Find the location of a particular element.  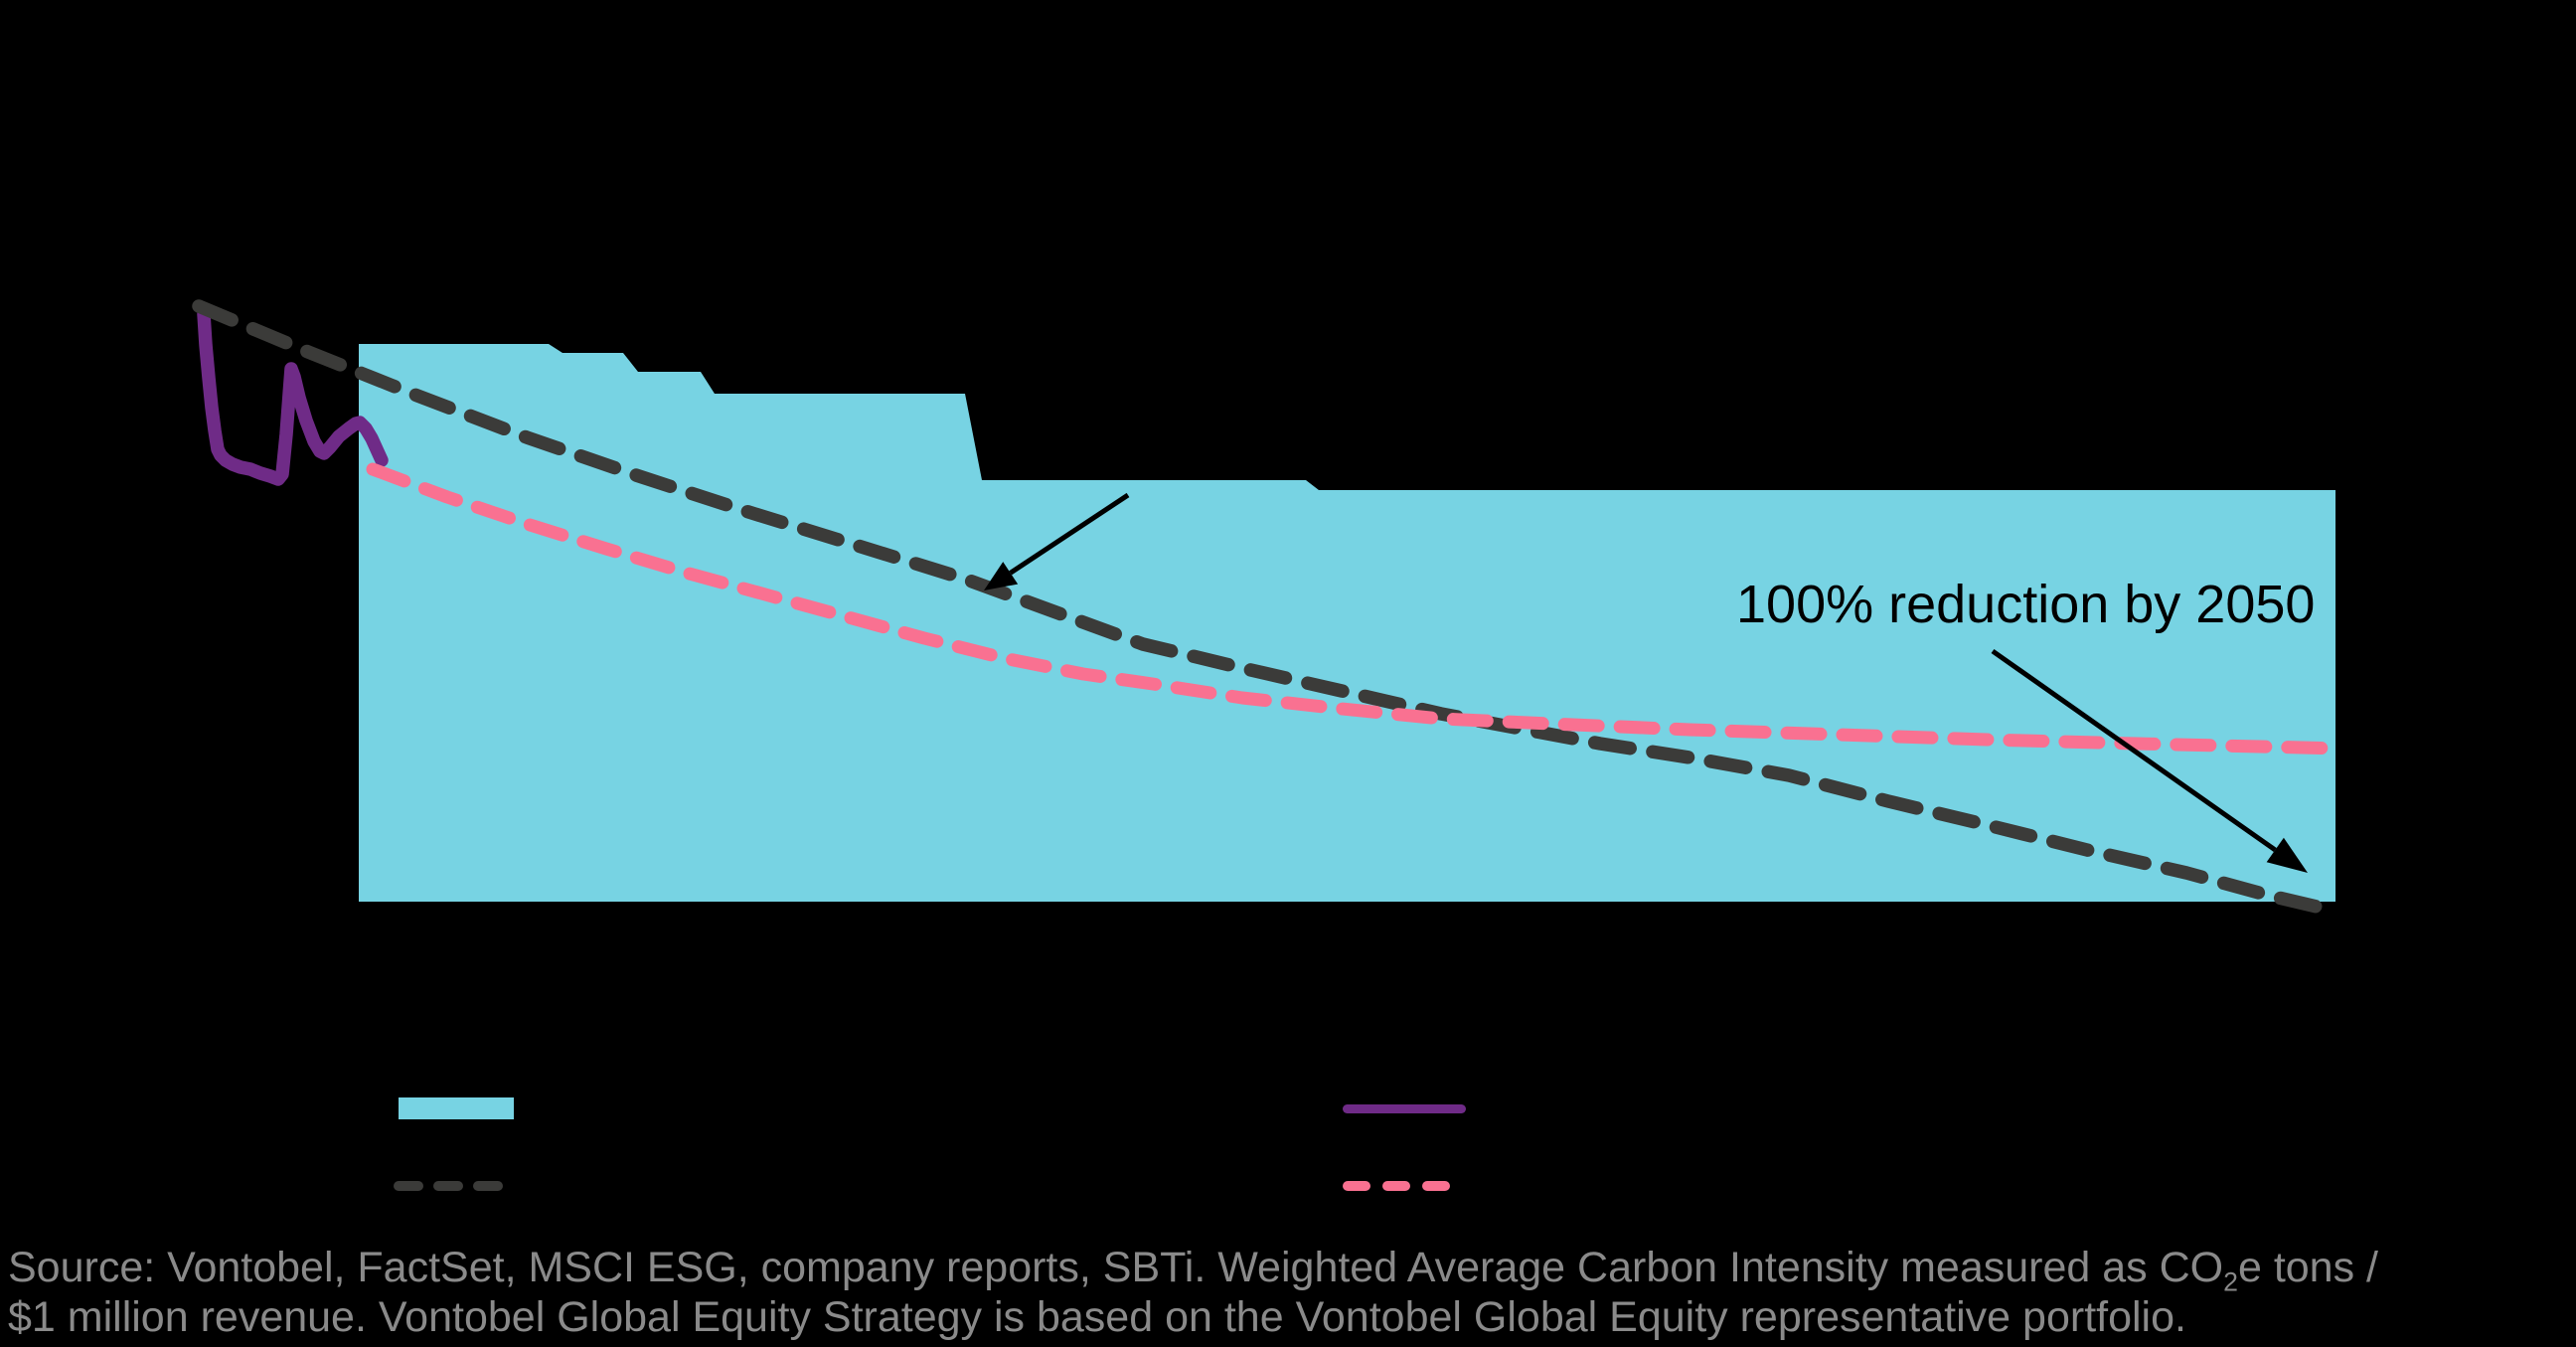

source-line1-tail: e tons / is located at coordinates (2307, 1267).